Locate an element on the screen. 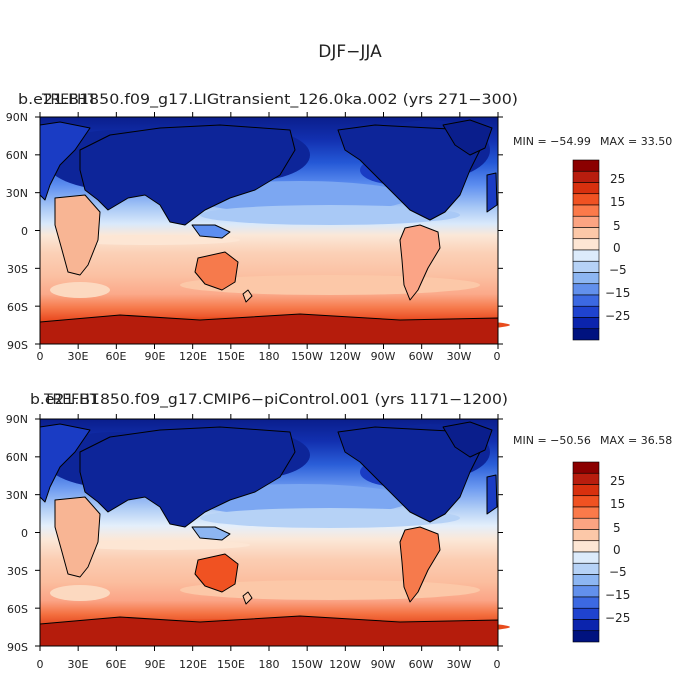 This screenshot has width=700, height=700. panel-1-min-label: MIN = −54.99 is located at coordinates (552, 141).